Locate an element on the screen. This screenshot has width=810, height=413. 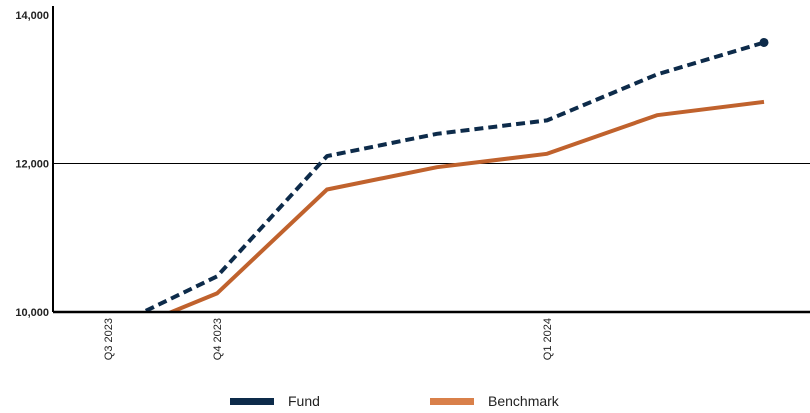
y-axis-ticks: 10,000 12,000 14,000 is located at coordinates (32, 164).